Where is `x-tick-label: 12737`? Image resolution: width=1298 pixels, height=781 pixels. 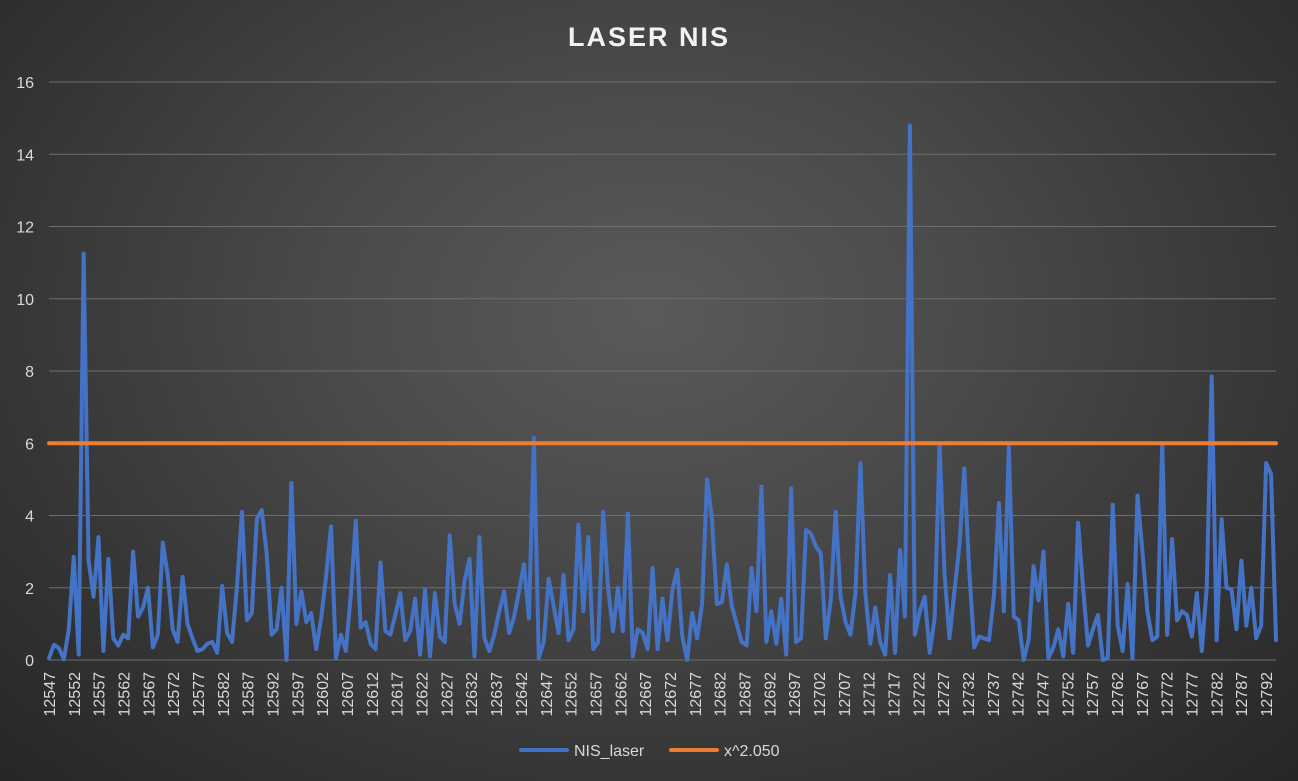 x-tick-label: 12737 is located at coordinates (994, 694).